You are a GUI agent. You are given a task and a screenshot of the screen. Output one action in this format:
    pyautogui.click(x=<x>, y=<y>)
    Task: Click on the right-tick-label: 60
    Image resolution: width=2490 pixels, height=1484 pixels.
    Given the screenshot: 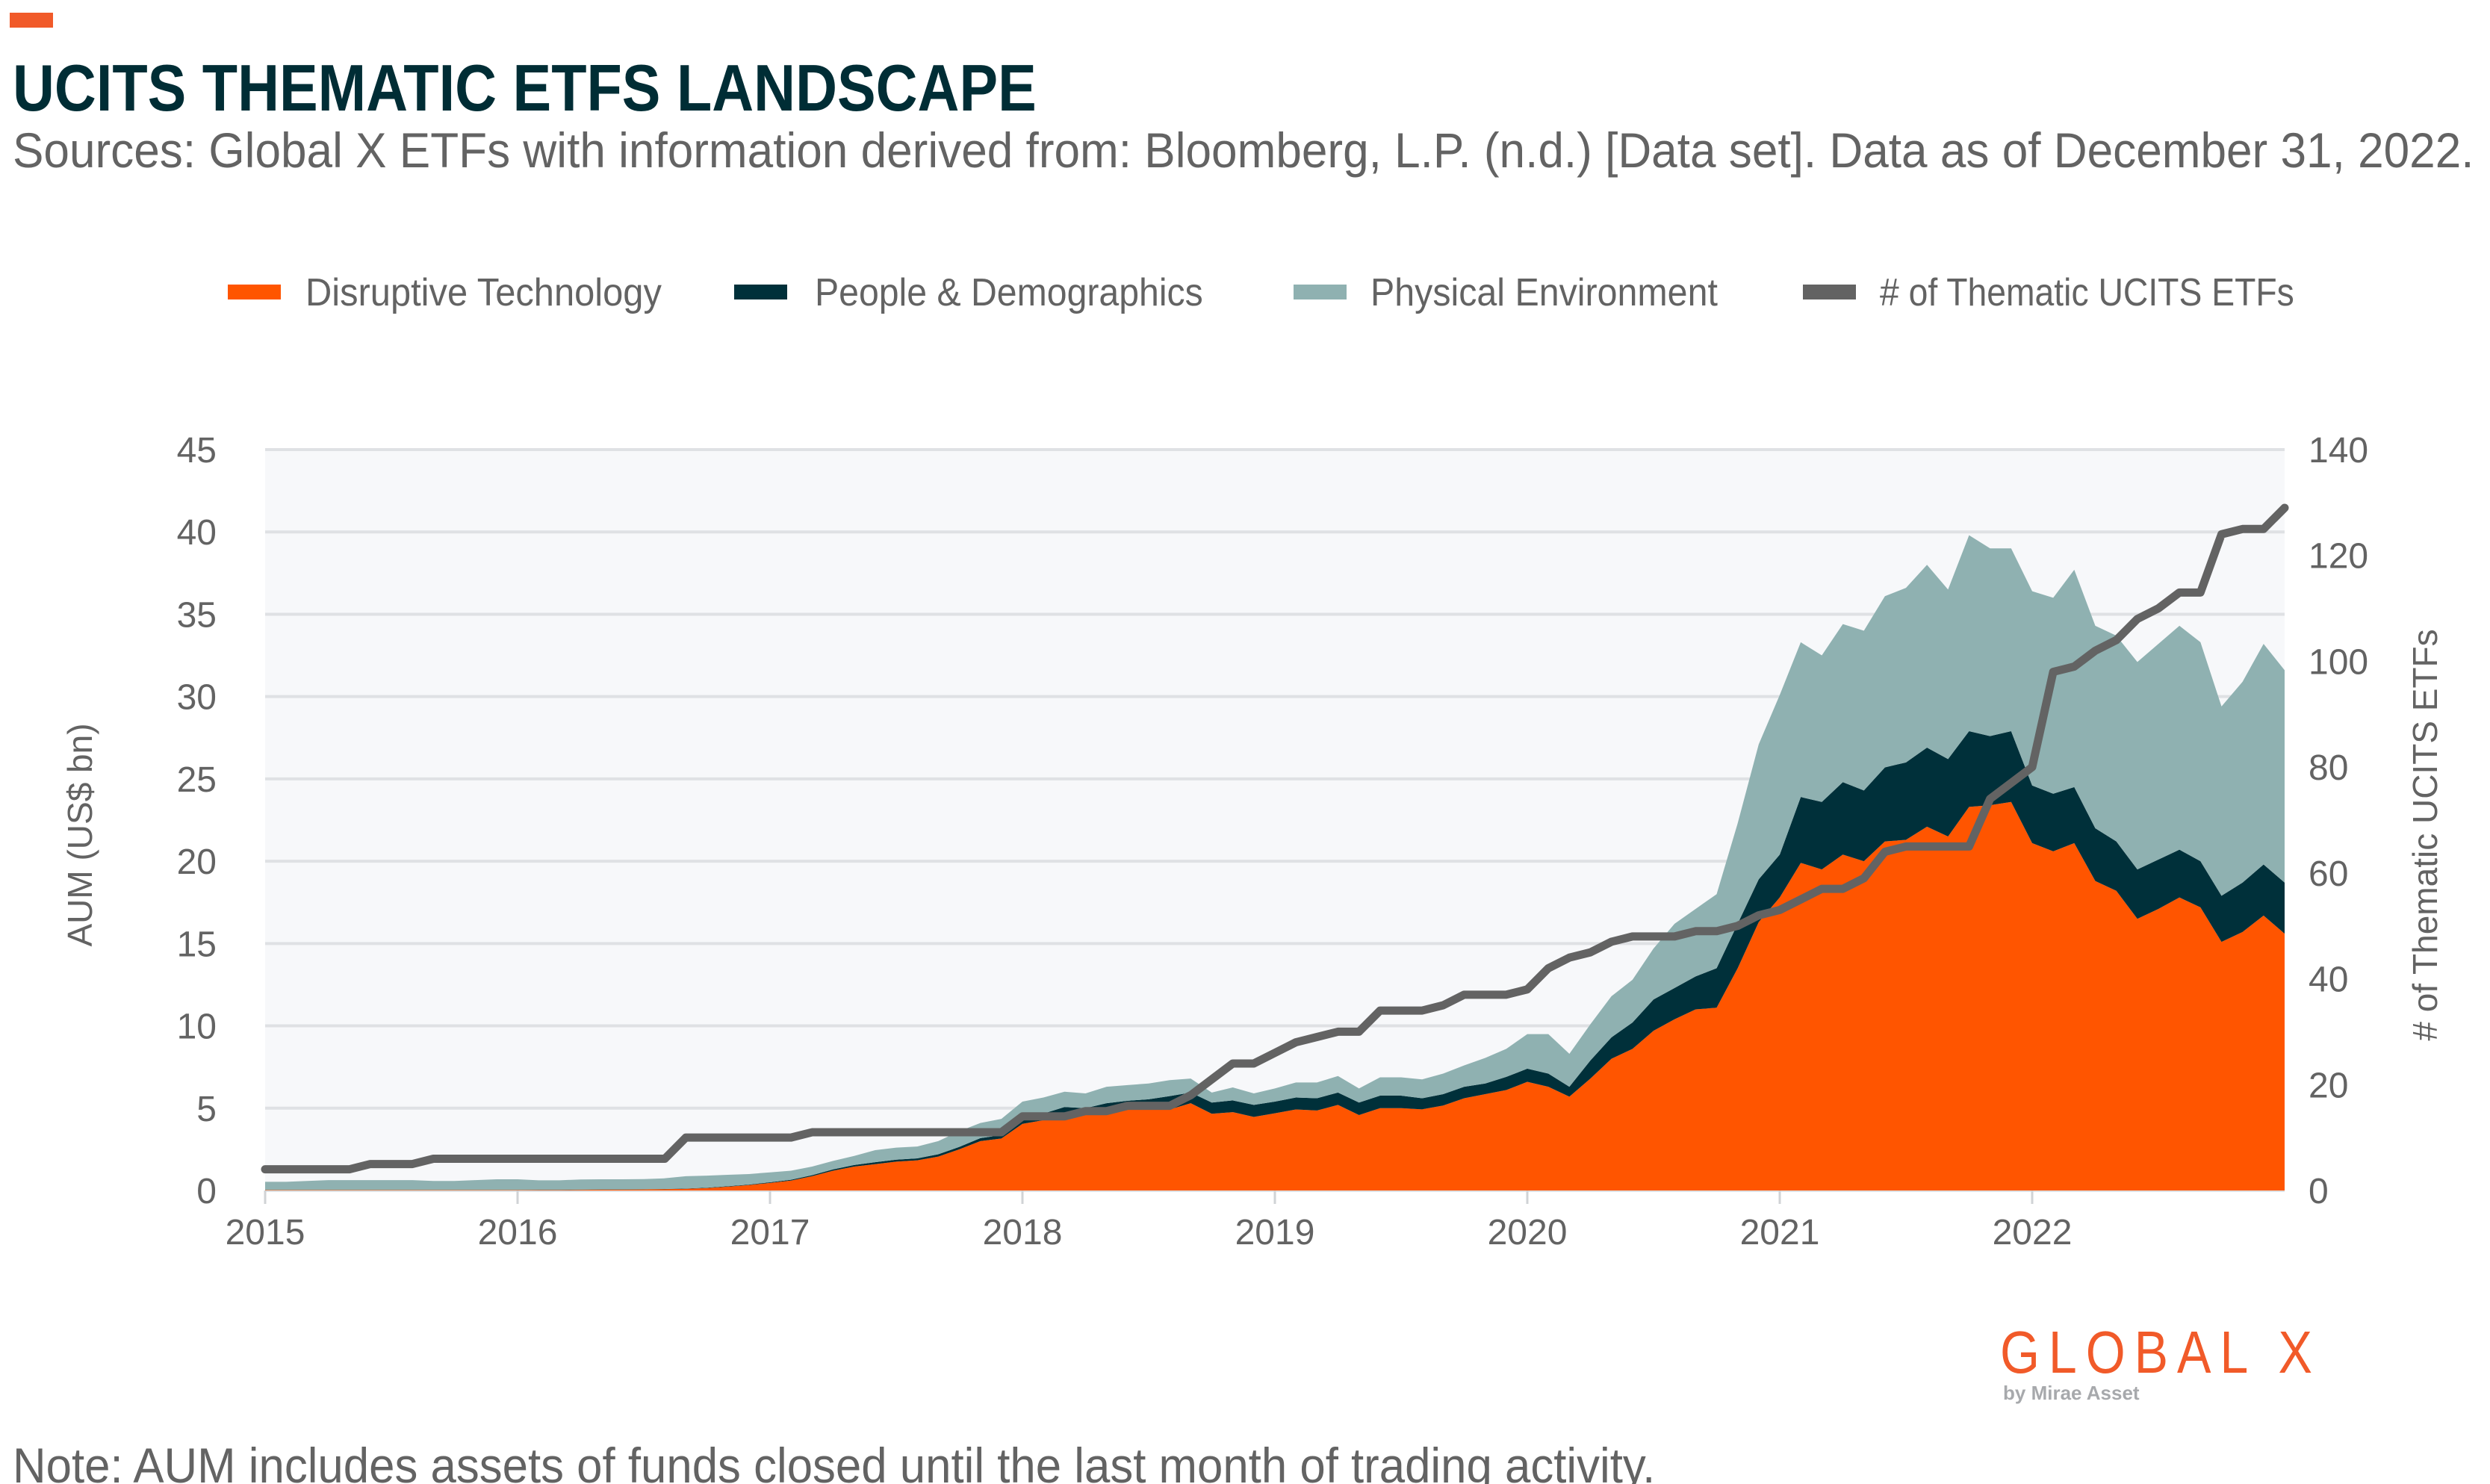 What is the action you would take?
    pyautogui.click(x=2328, y=874)
    